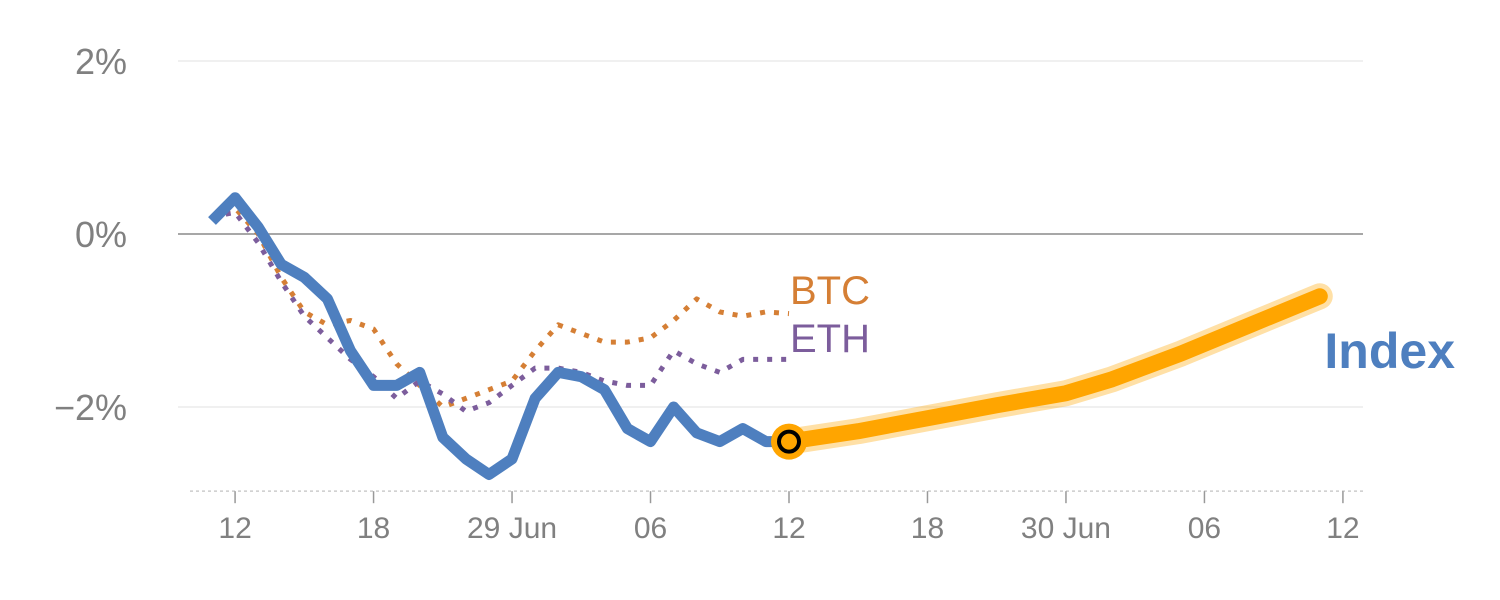 Image resolution: width=1500 pixels, height=600 pixels. What do you see at coordinates (90, 407) in the screenshot?
I see `y-tick-label: −2%` at bounding box center [90, 407].